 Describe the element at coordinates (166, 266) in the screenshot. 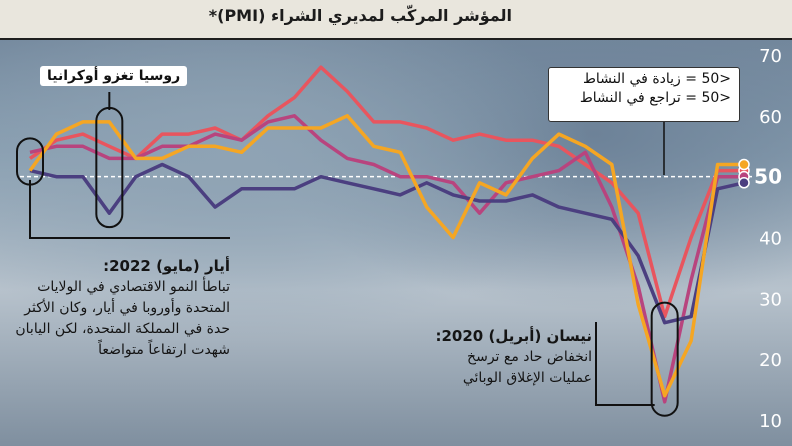

I see `annotation-may-2022-head: أيار (مايو) 2022:` at that location.